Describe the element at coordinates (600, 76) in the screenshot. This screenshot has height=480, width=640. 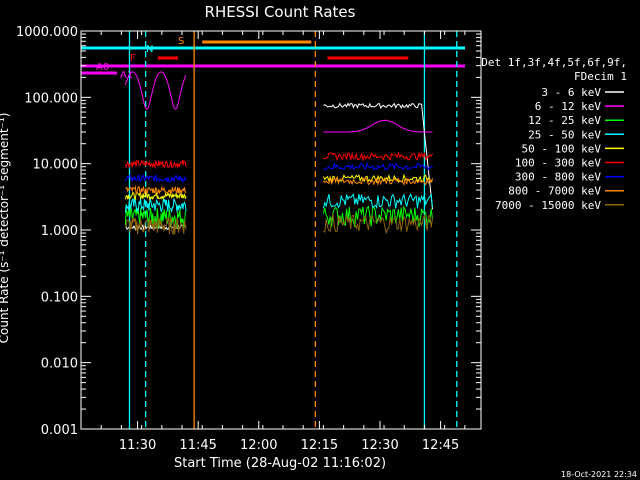
I see `legend-header: FDecim 1` at that location.